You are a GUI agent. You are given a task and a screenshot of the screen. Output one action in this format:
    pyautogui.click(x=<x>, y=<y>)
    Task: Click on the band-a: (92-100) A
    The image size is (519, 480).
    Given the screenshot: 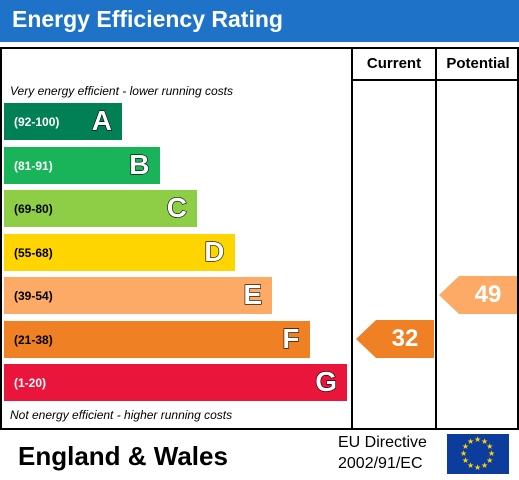 What is the action you would take?
    pyautogui.click(x=63, y=121)
    